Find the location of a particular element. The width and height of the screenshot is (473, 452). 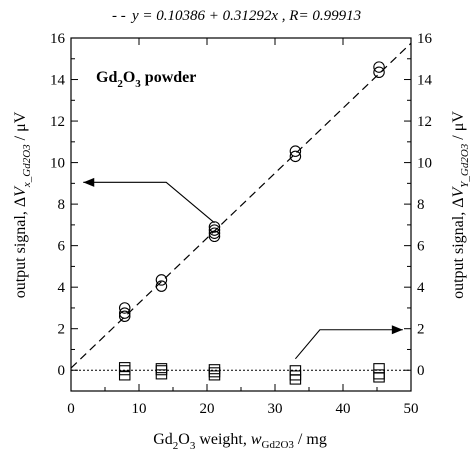

x-tick-label: 20 is located at coordinates (207, 409).